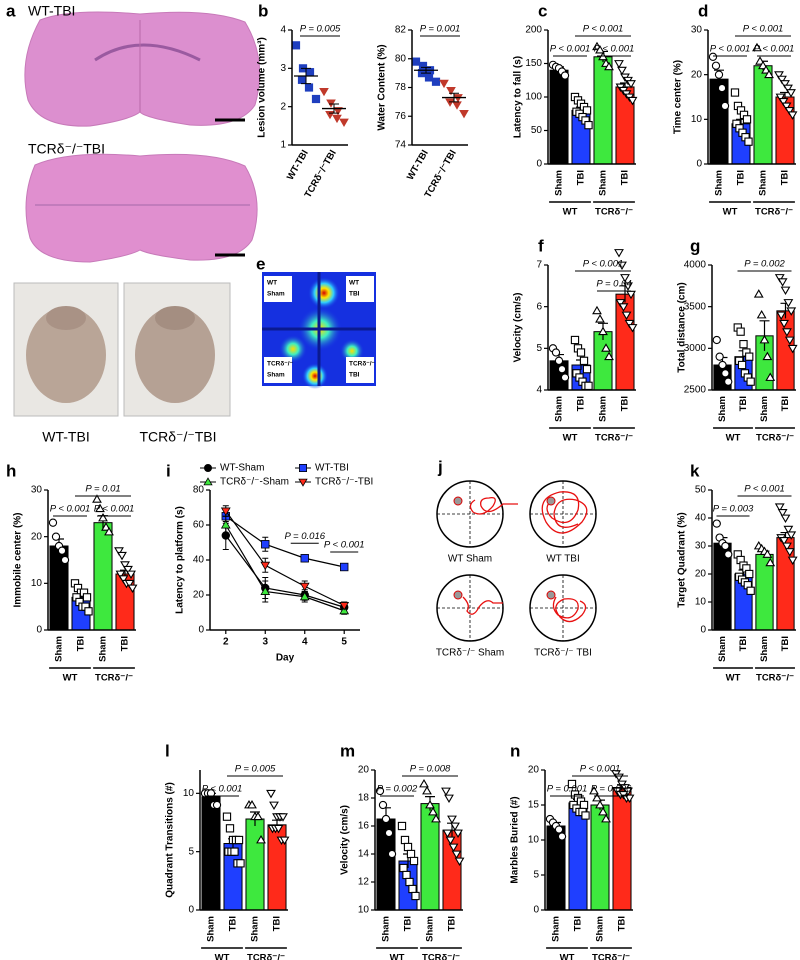 This screenshot has height=960, width=800. Describe the element at coordinates (207, 467) in the screenshot. I see `legend-marker` at that location.